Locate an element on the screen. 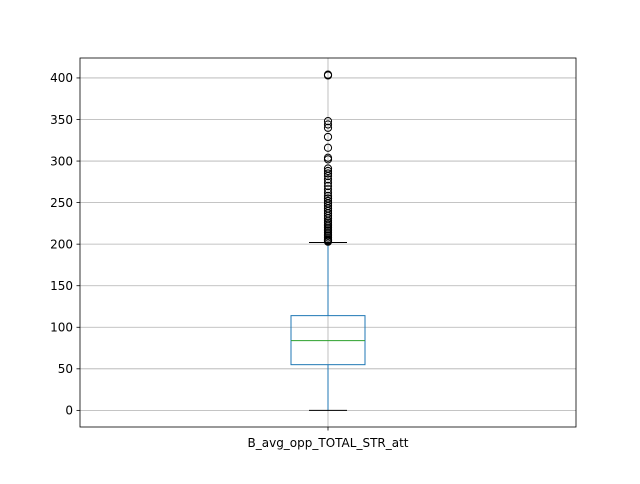 The image size is (640, 484). outlier-layer is located at coordinates (328, 158).